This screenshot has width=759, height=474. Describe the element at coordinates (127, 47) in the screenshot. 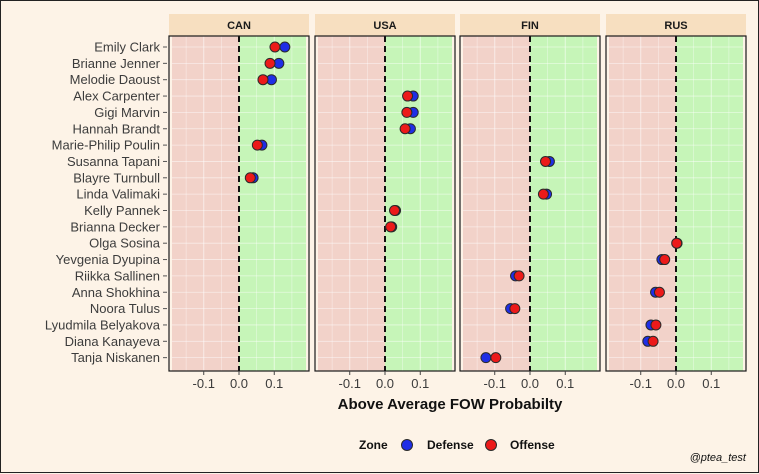

I see `player-label: Emily Clark` at that location.